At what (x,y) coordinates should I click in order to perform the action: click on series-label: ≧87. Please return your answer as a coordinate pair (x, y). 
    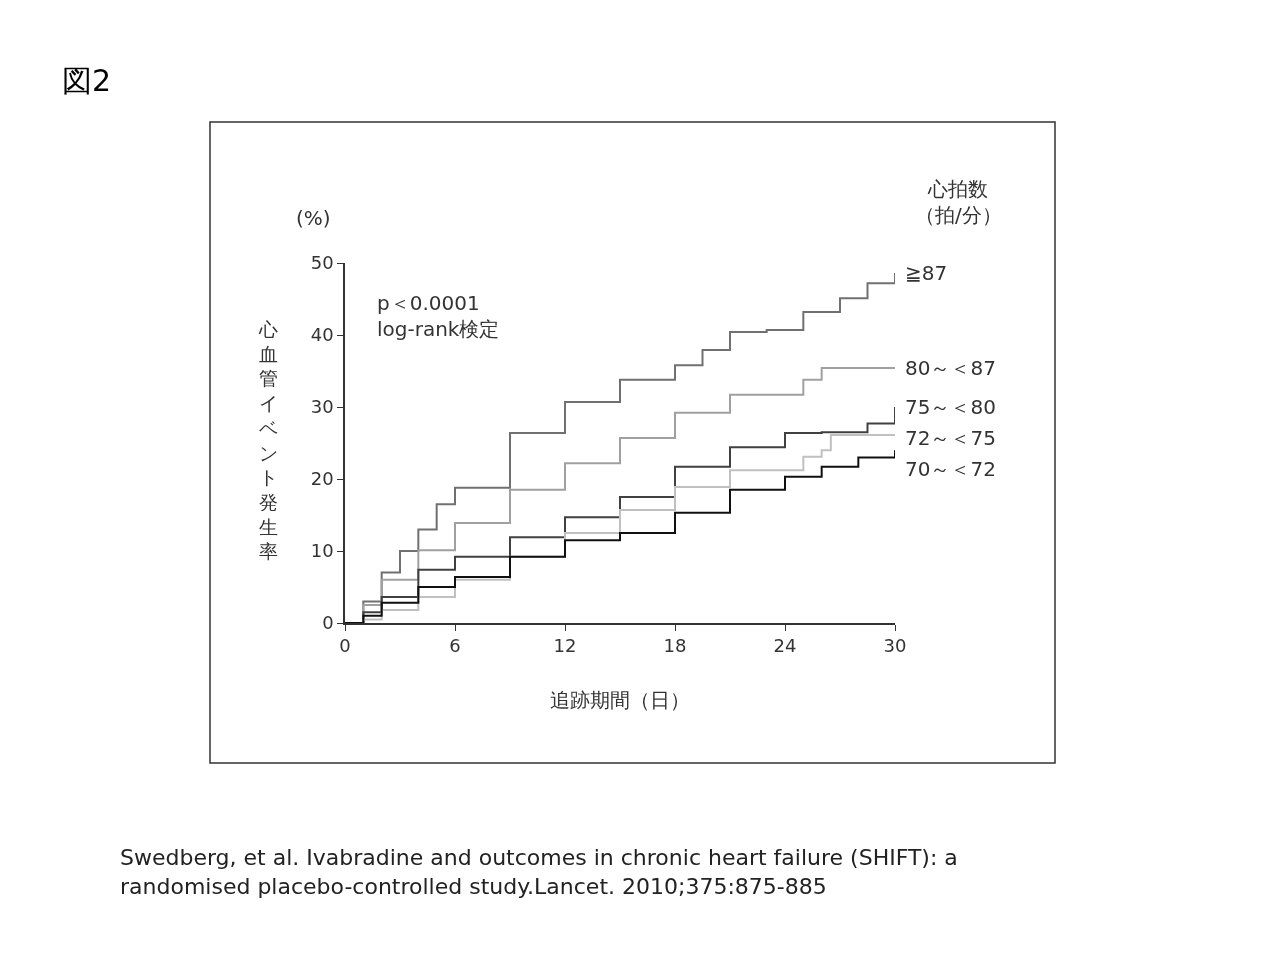
    Looking at the image, I should click on (926, 273).